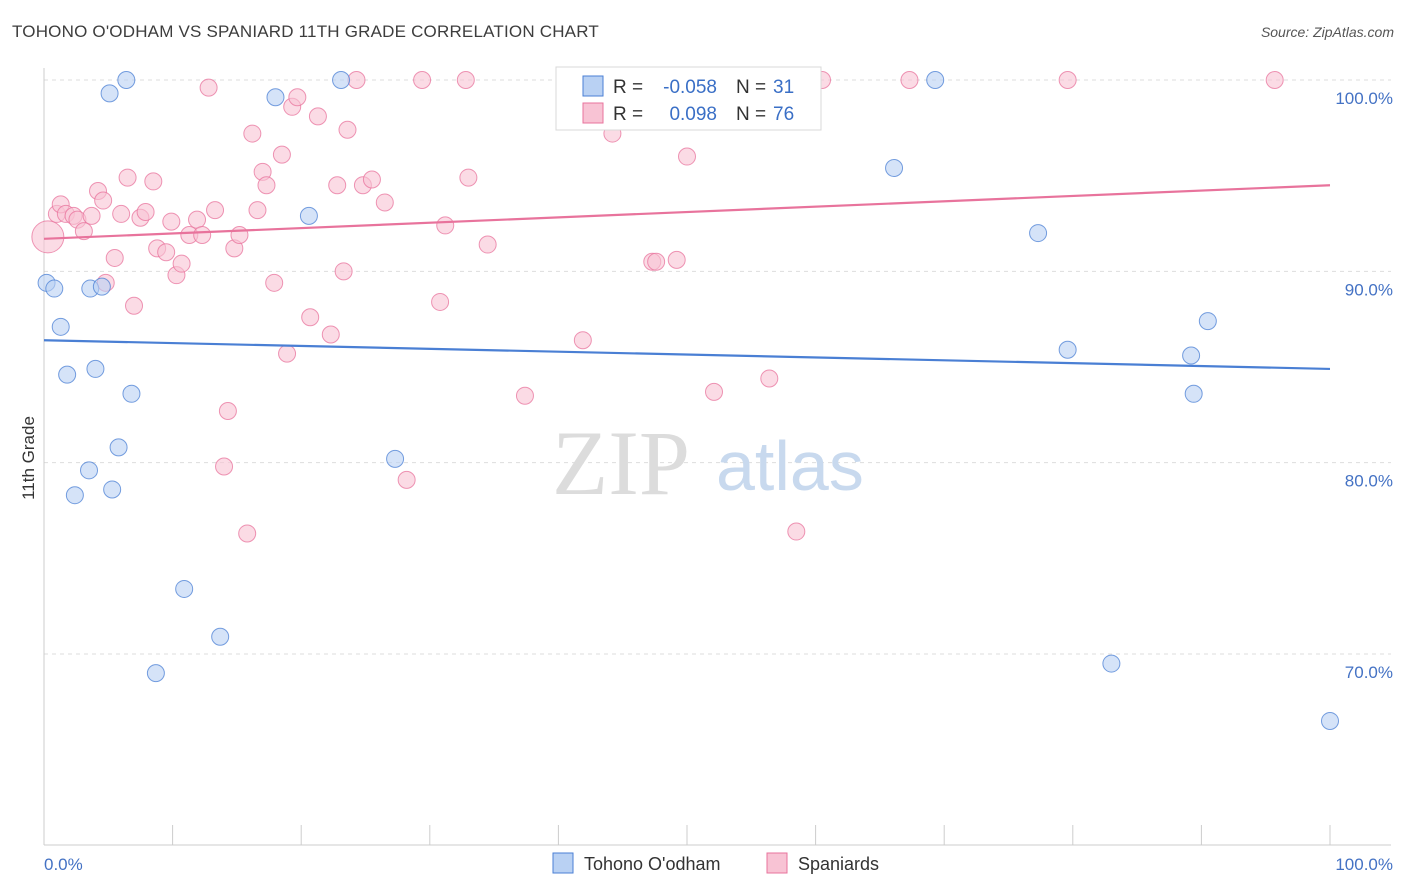 Image resolution: width=1406 pixels, height=892 pixels. Describe the element at coordinates (1364, 864) in the screenshot. I see `x-tick-label-max: 100.0%` at that location.